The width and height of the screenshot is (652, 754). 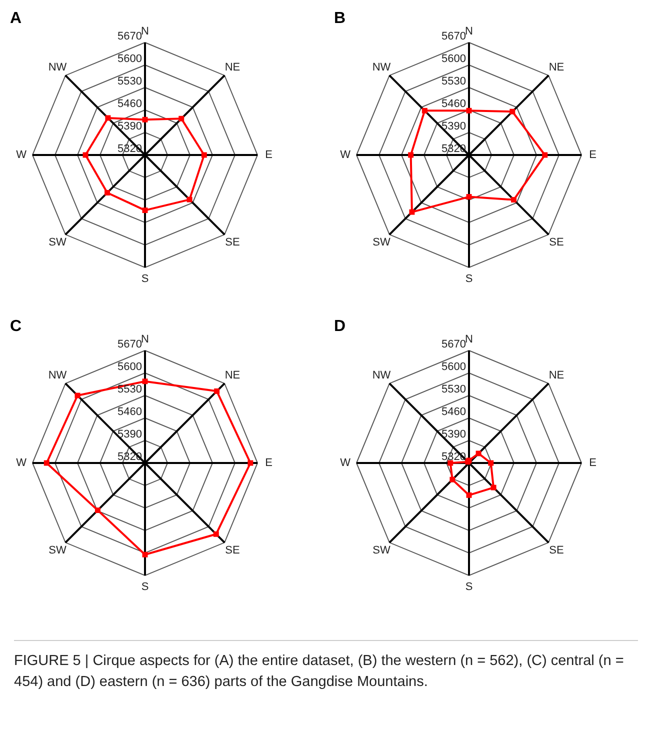 What do you see at coordinates (340, 18) in the screenshot?
I see `chart-title: B` at bounding box center [340, 18].